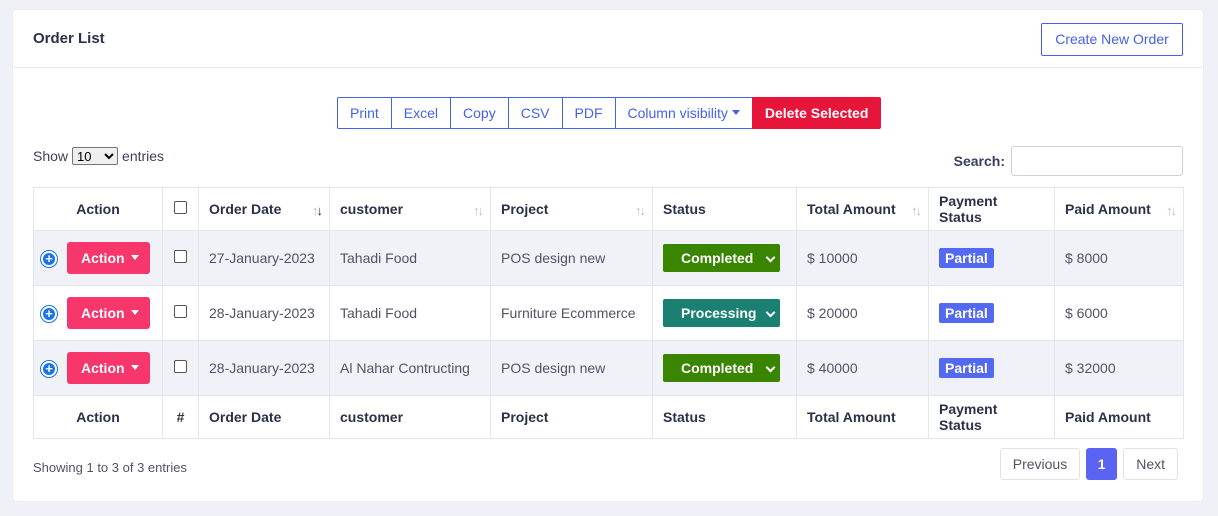 The image size is (1218, 516). What do you see at coordinates (979, 161) in the screenshot?
I see `search-label: Search:` at bounding box center [979, 161].